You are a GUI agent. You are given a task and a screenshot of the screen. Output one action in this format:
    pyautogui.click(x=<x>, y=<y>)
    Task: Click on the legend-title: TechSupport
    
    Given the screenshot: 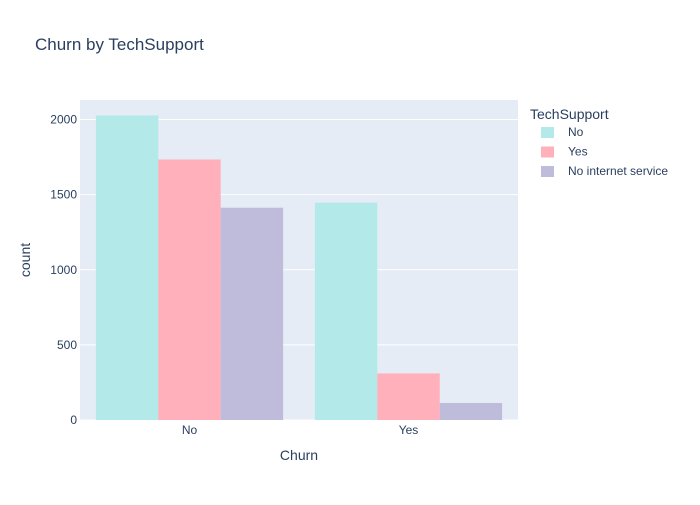 What is the action you would take?
    pyautogui.click(x=569, y=114)
    